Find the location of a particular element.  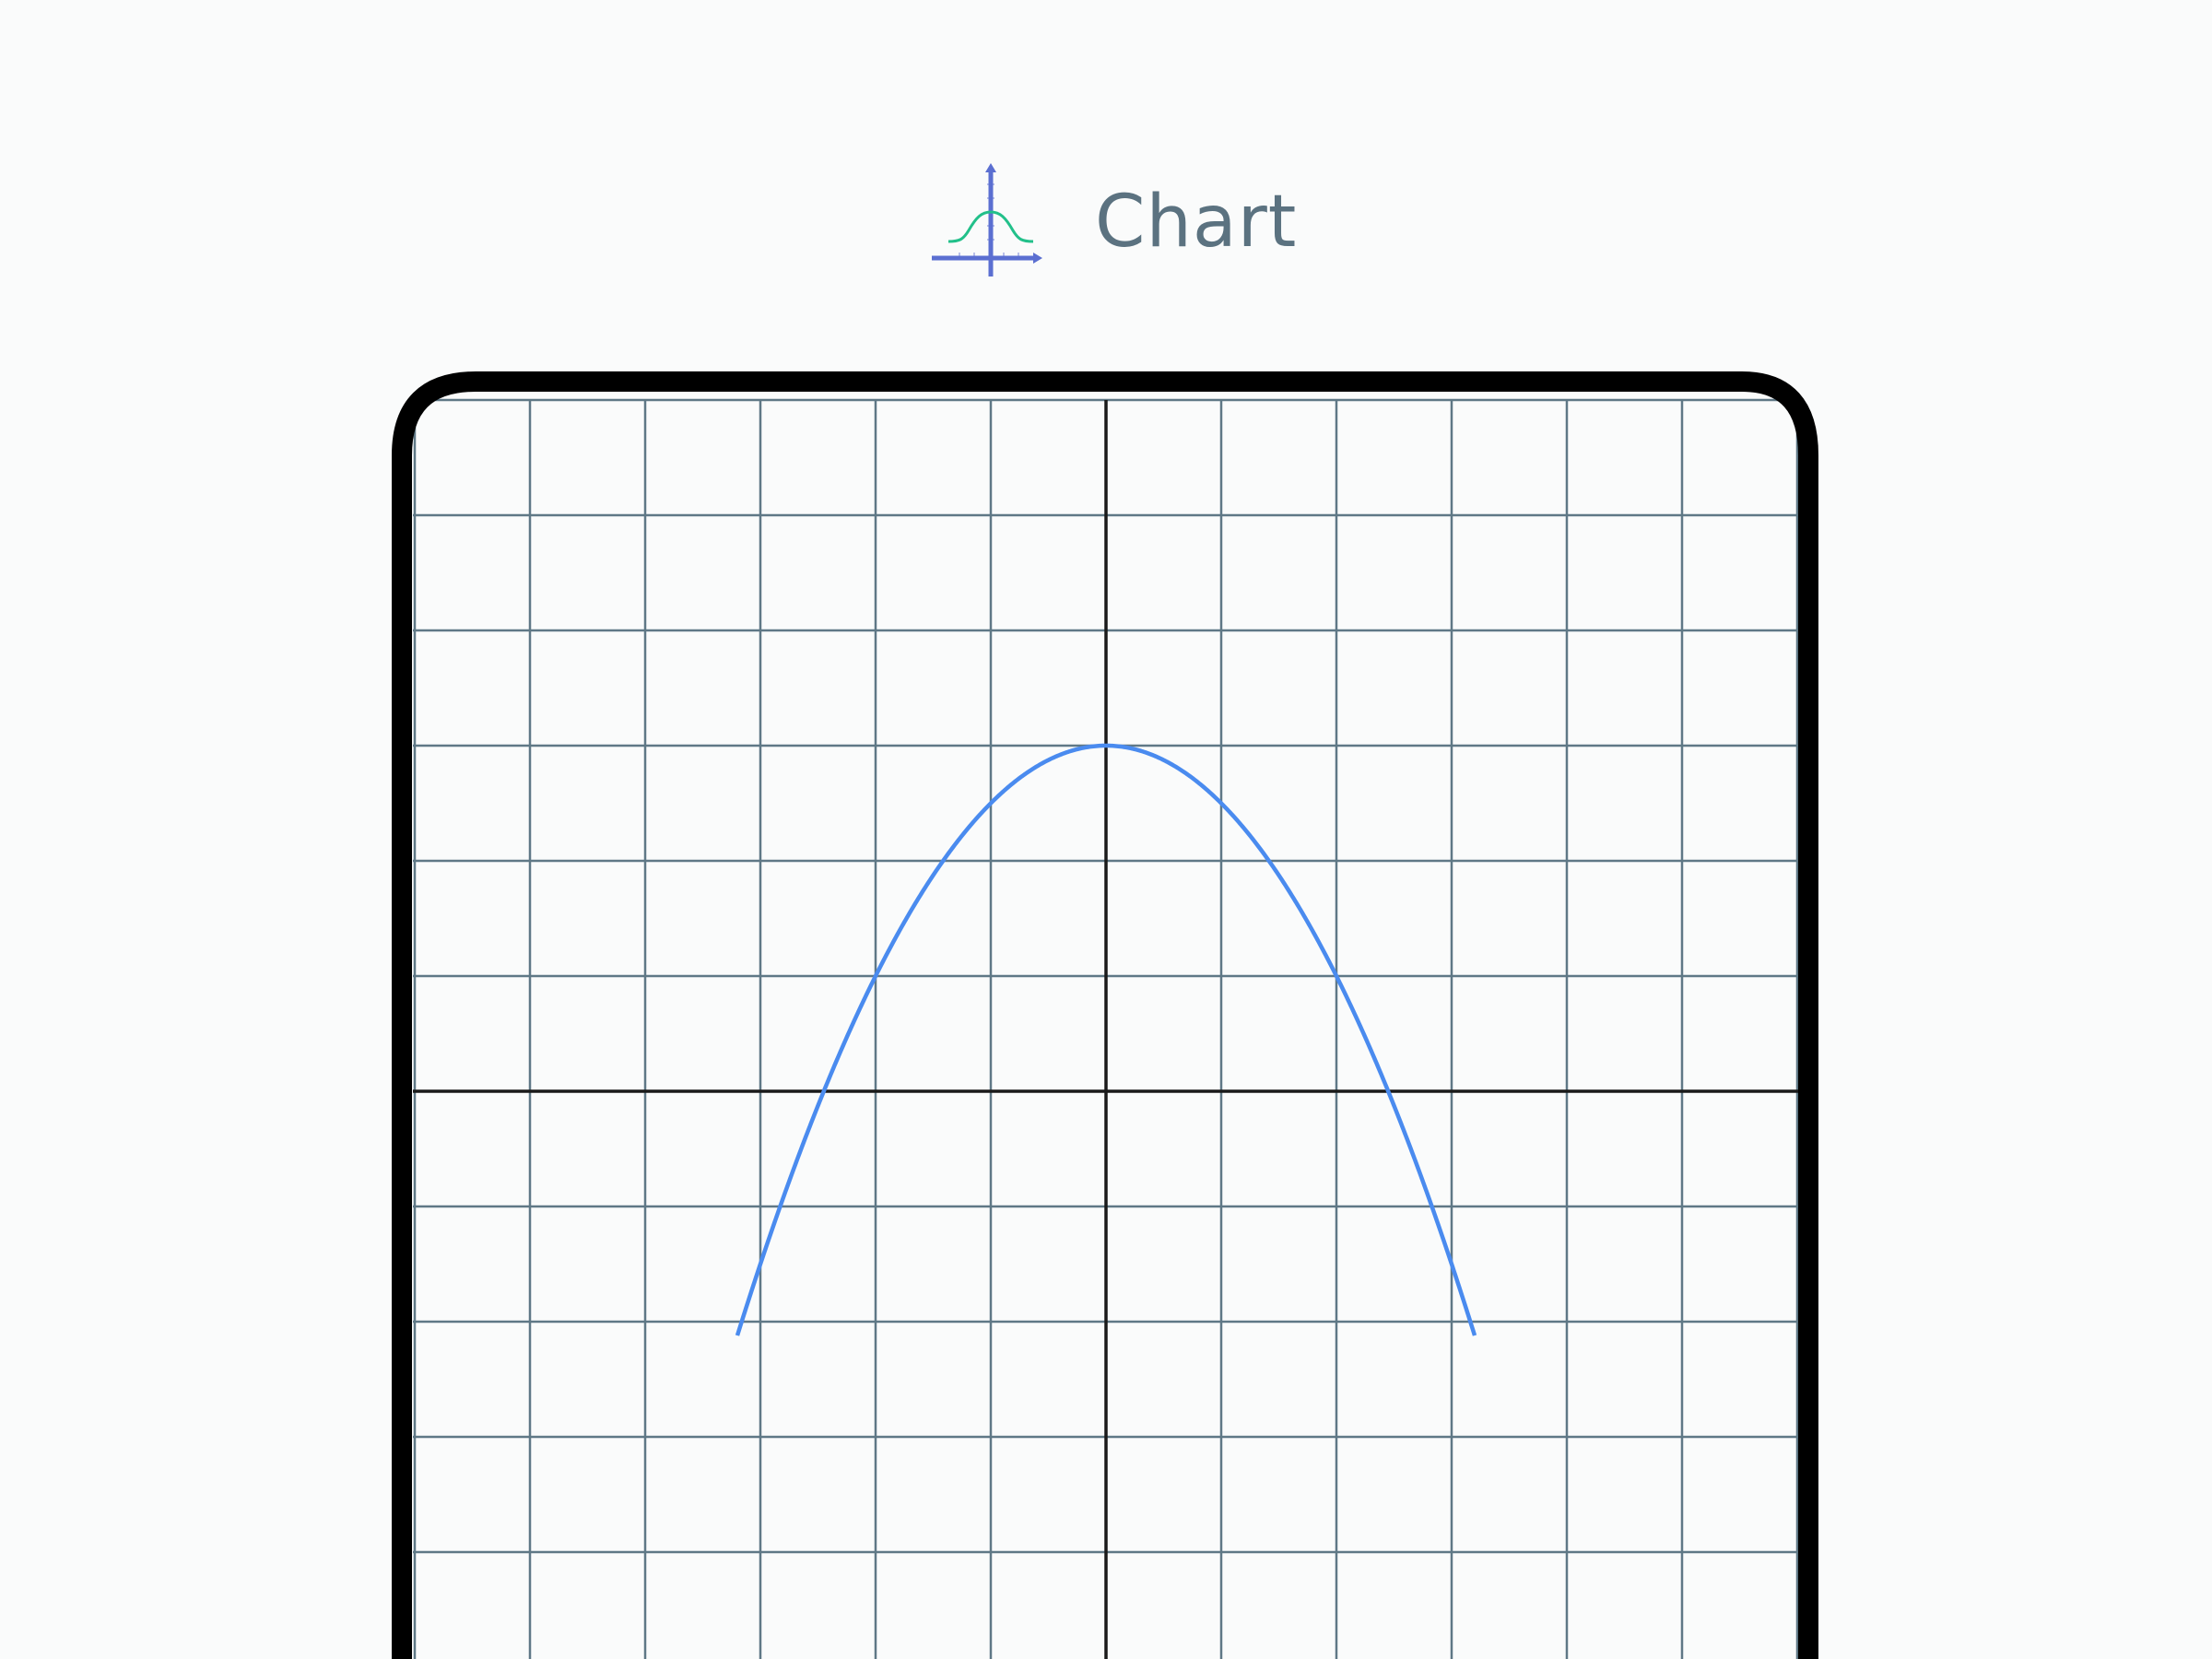

page-header: Chart is located at coordinates (1106, 221).